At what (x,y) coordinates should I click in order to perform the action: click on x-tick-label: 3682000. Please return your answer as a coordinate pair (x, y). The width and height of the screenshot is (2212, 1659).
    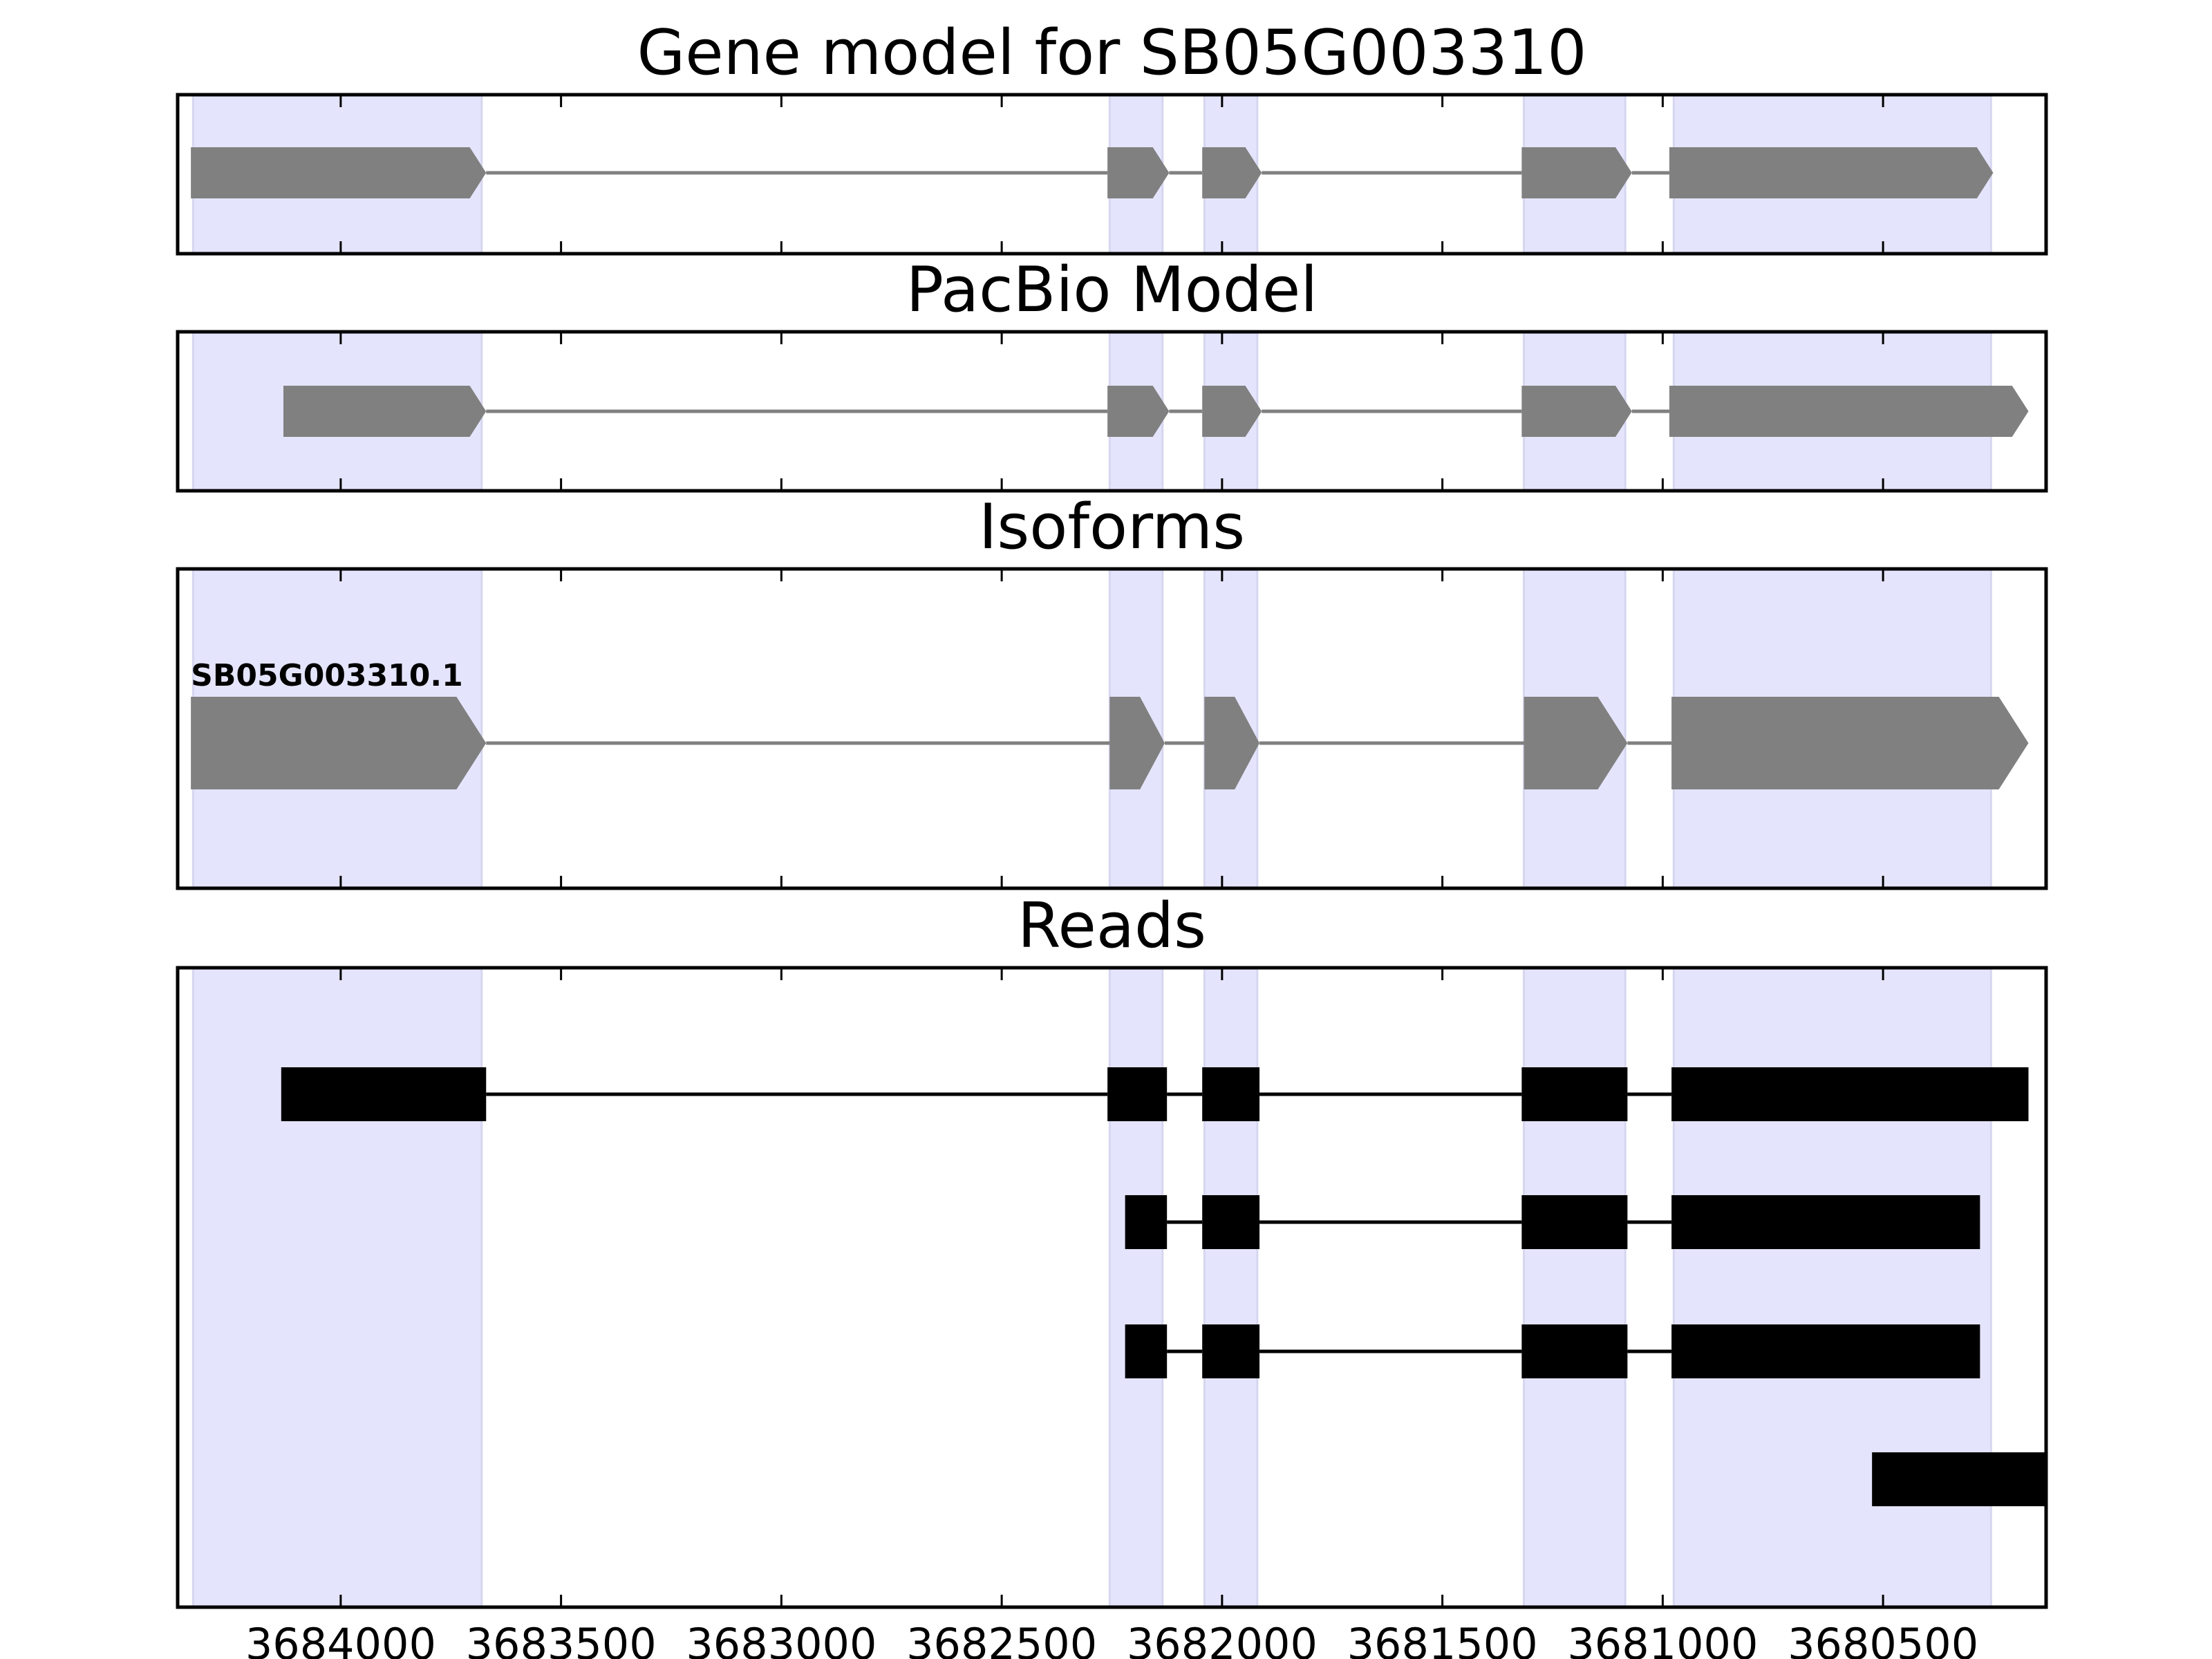
    Looking at the image, I should click on (1222, 1639).